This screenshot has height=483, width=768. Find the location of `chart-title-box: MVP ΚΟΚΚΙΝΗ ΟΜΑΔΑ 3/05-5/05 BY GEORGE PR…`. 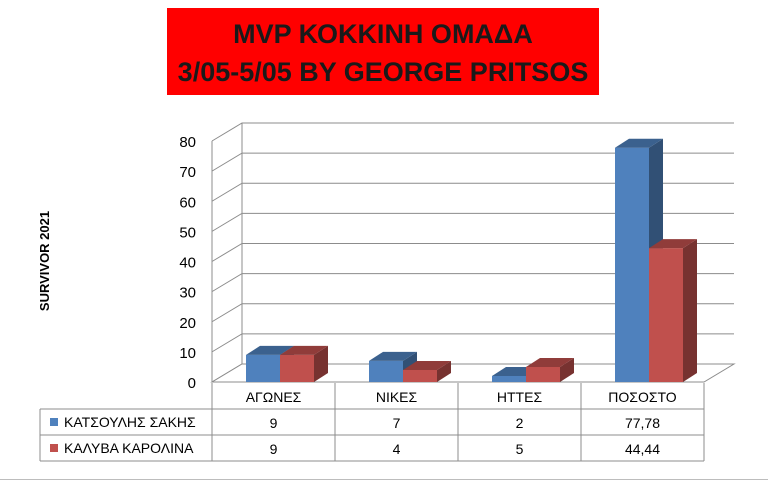

chart-title-box: MVP ΚΟΚΚΙΝΗ ΟΜΑΔΑ 3/05-5/05 BY GEORGE PR… is located at coordinates (383, 51).